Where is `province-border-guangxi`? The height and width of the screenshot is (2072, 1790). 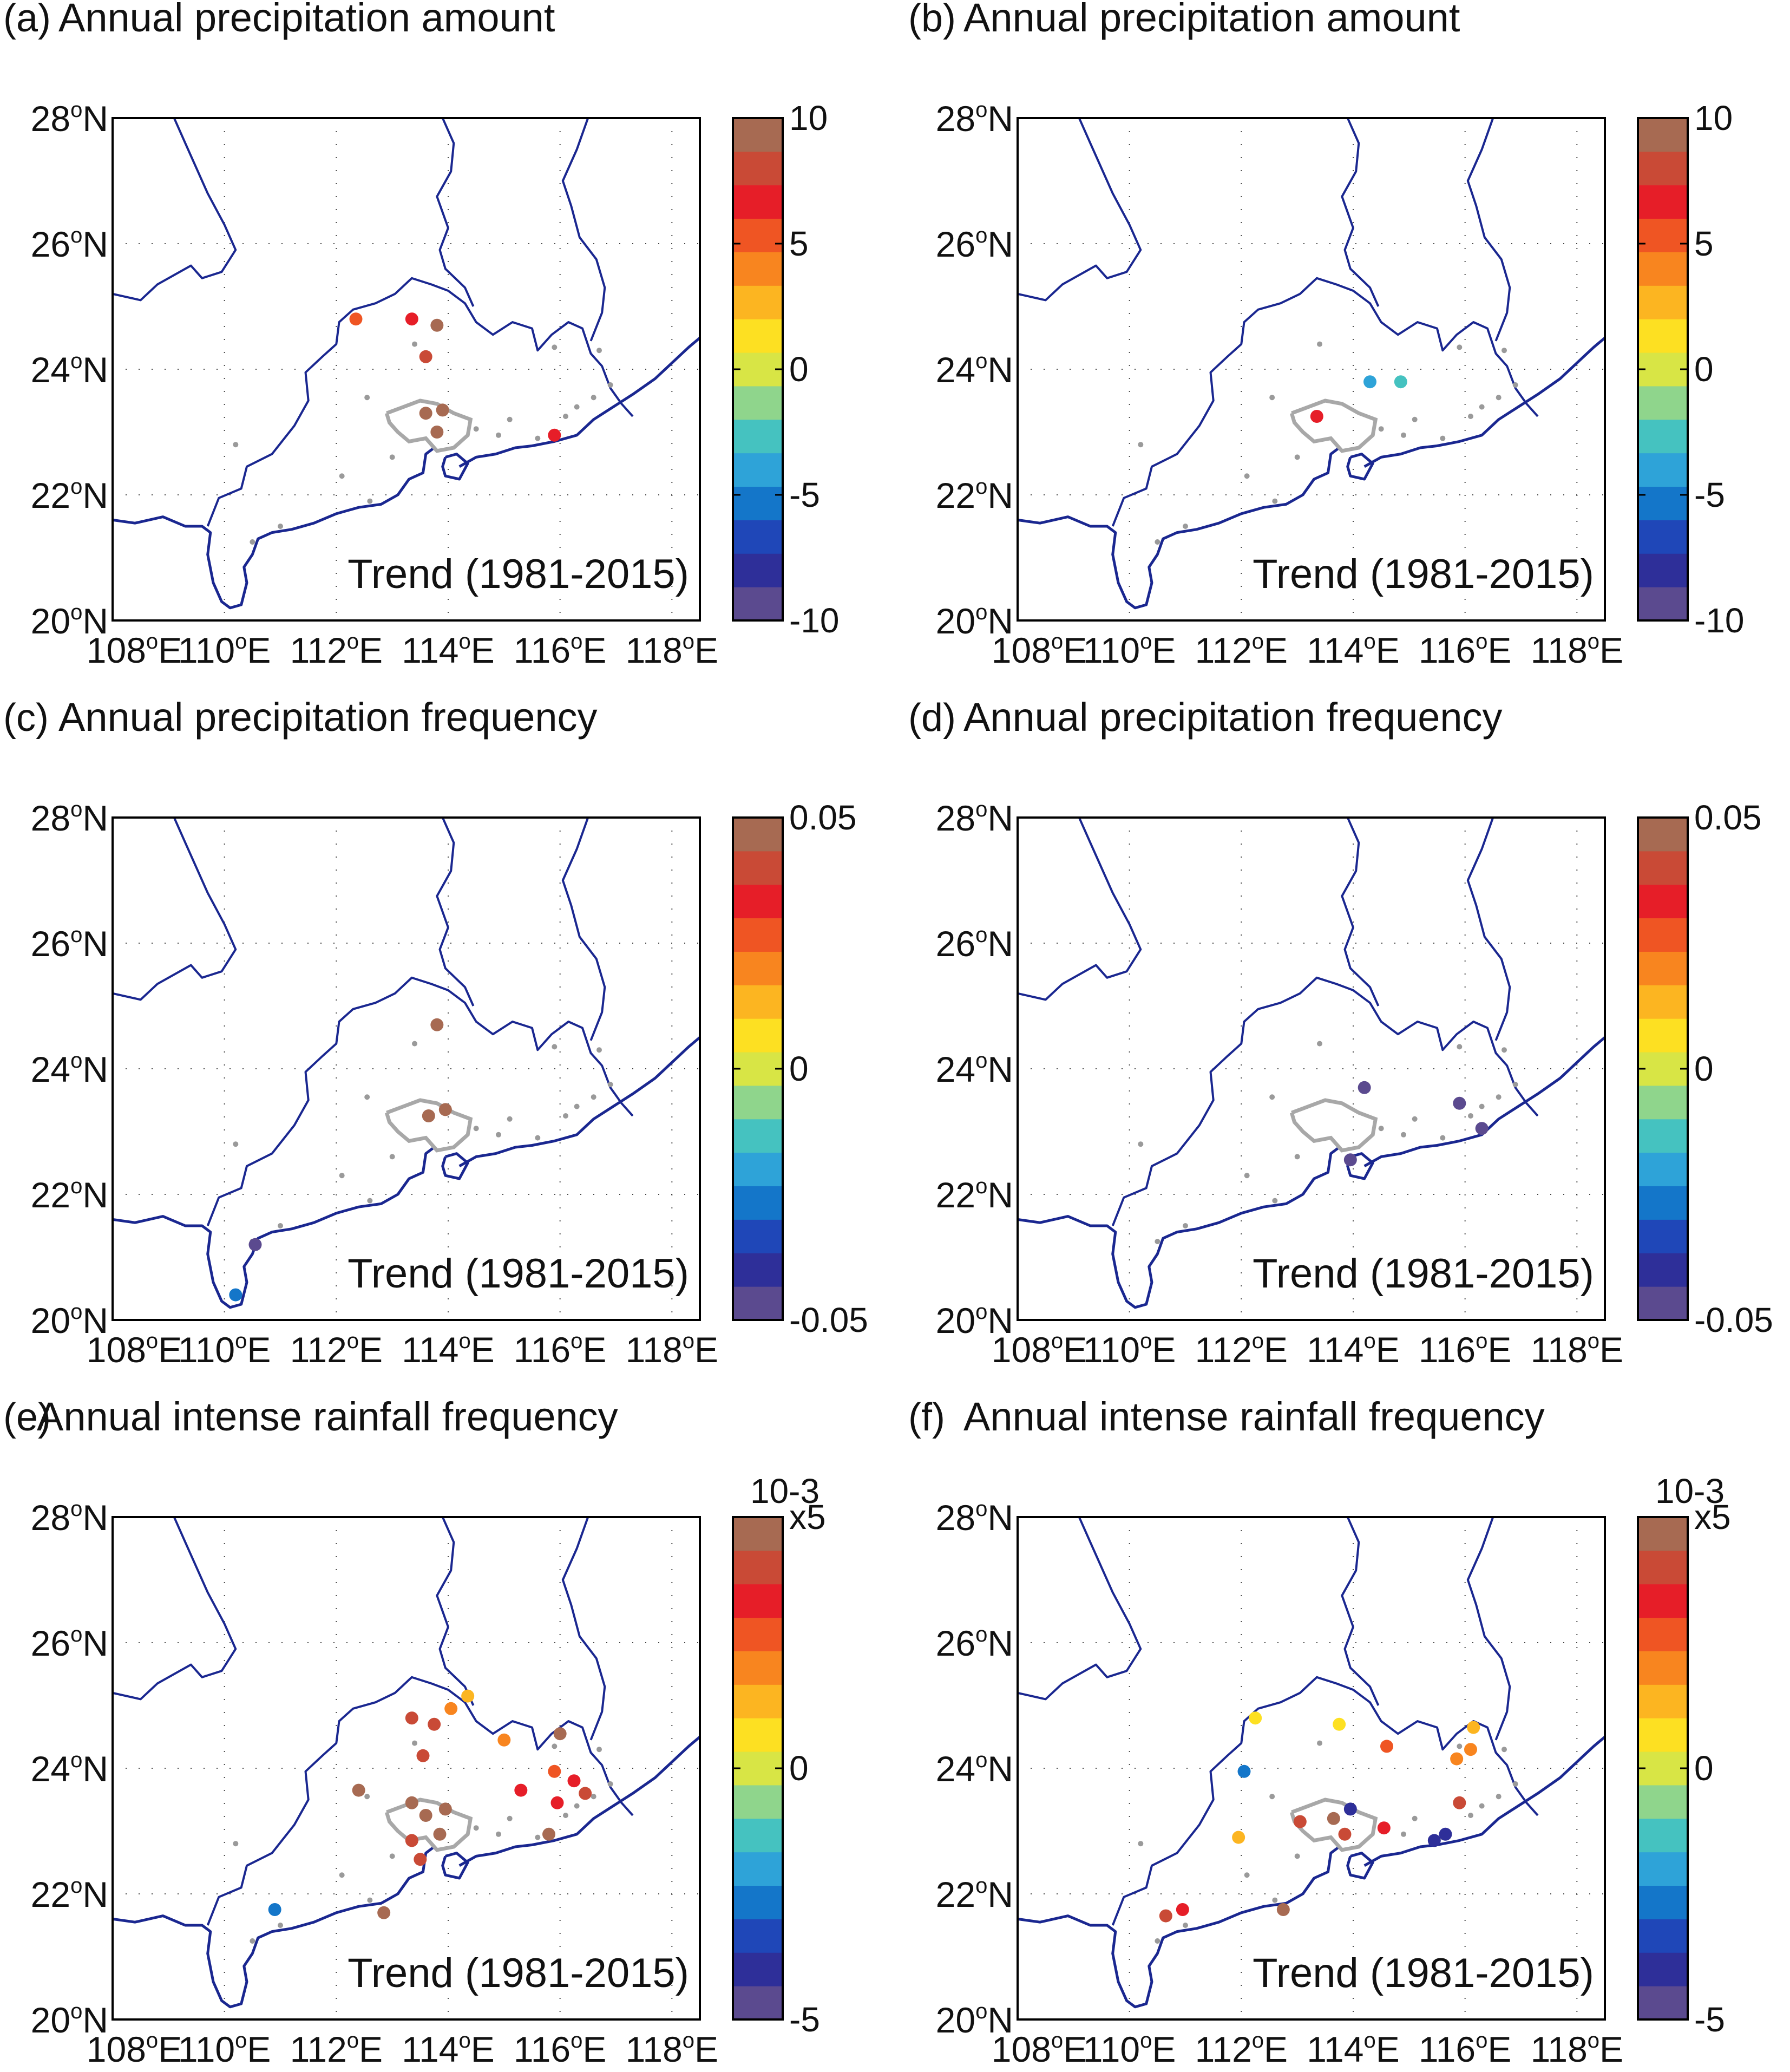
province-border-guangxi is located at coordinates (1080, 909).